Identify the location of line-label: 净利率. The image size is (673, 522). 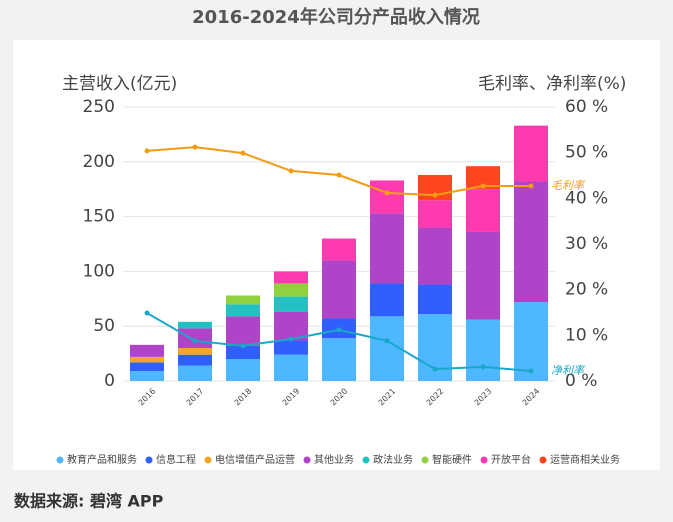
(568, 370).